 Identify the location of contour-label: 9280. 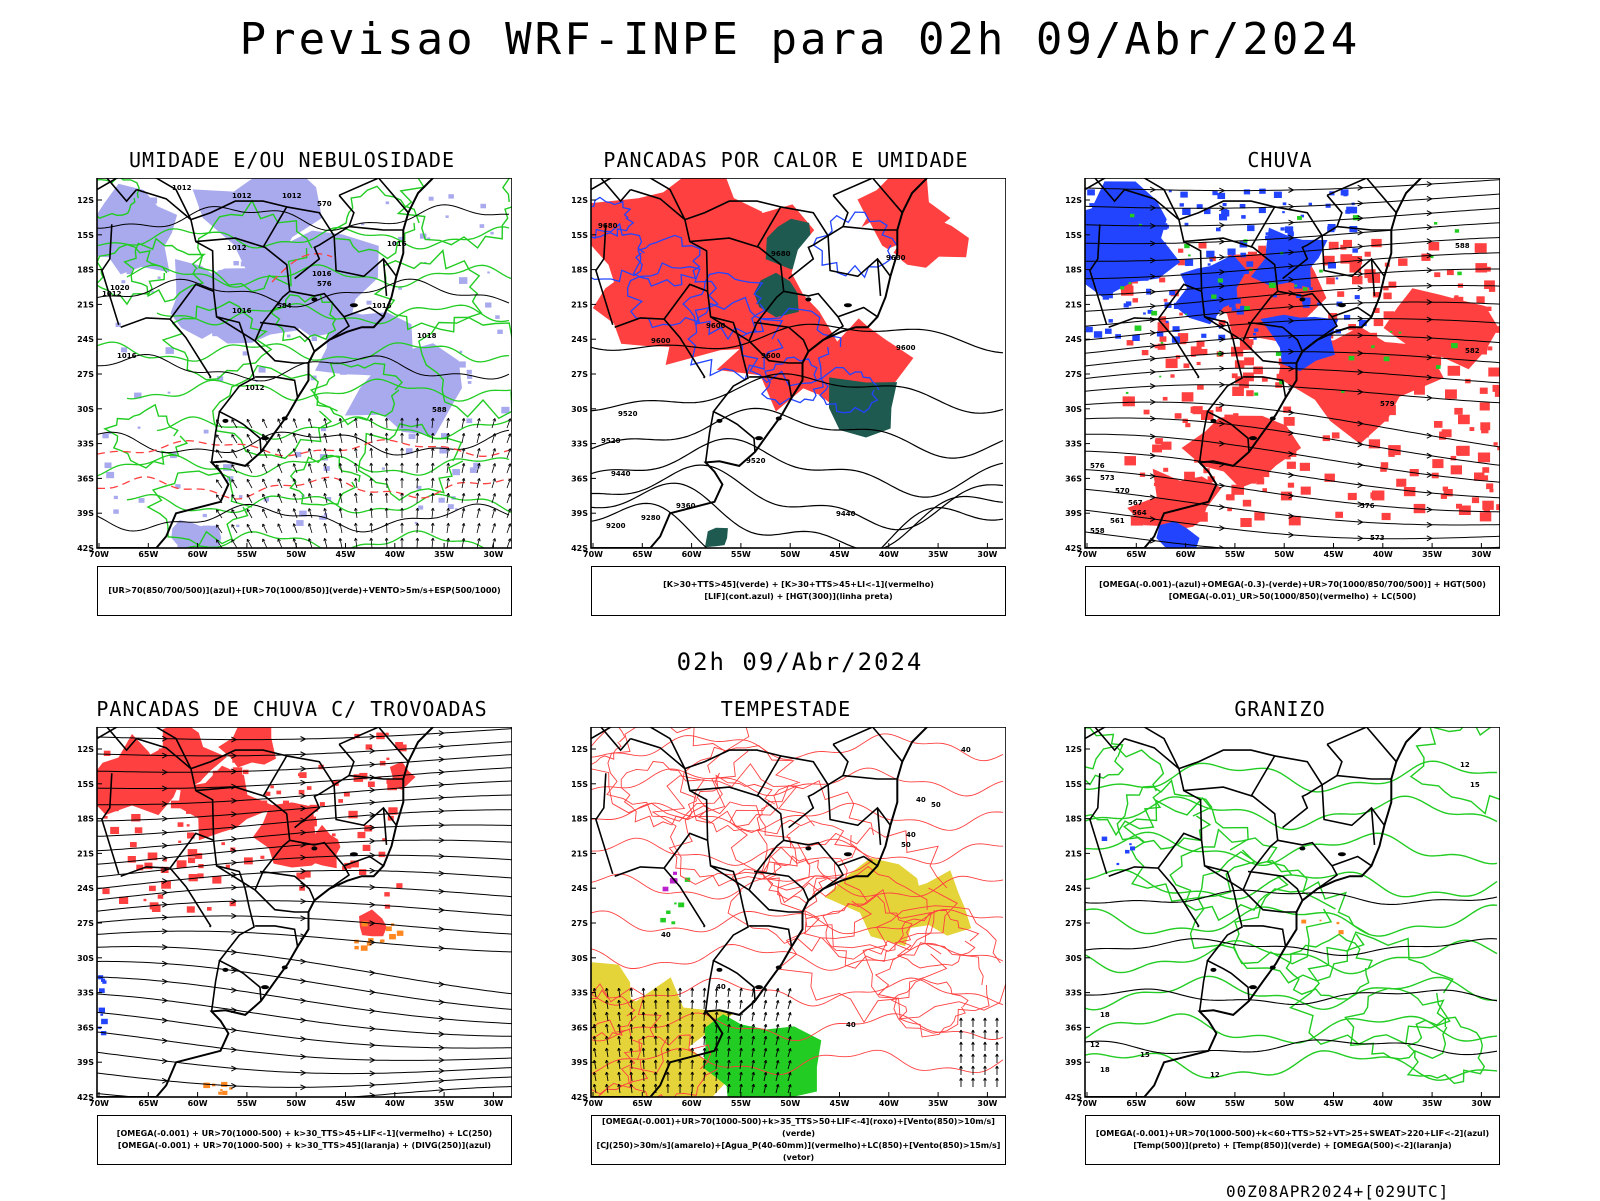
(651, 518).